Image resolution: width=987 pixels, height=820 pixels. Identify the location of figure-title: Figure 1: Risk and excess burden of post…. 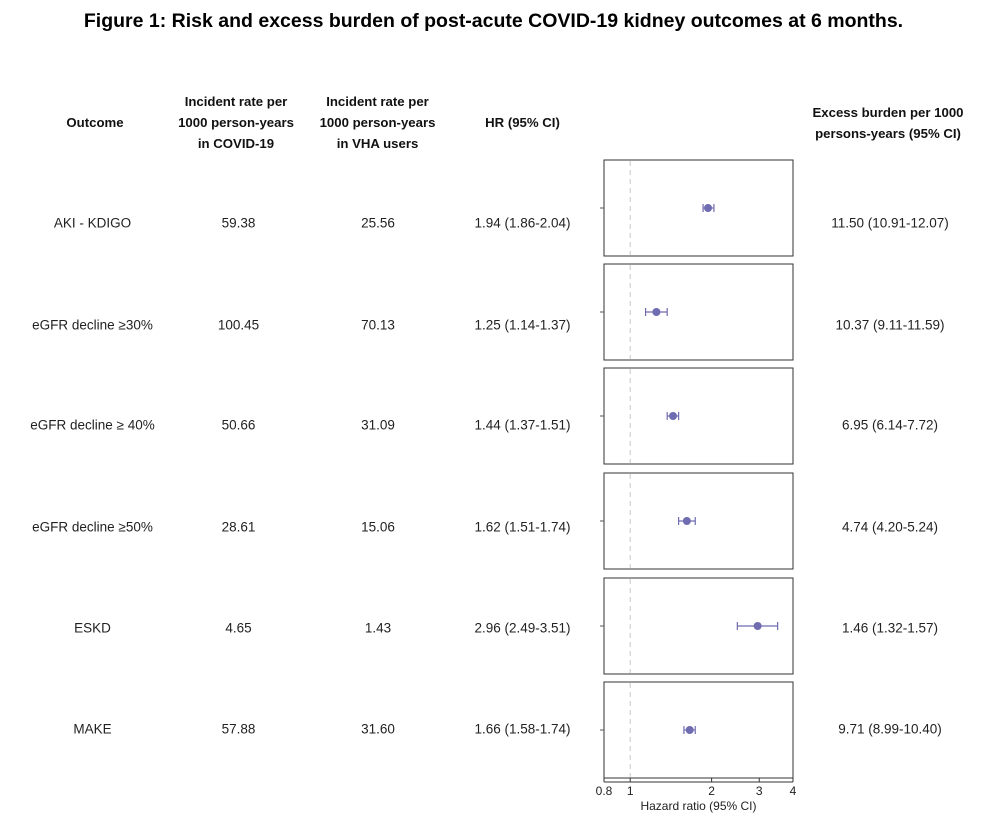
(493, 21).